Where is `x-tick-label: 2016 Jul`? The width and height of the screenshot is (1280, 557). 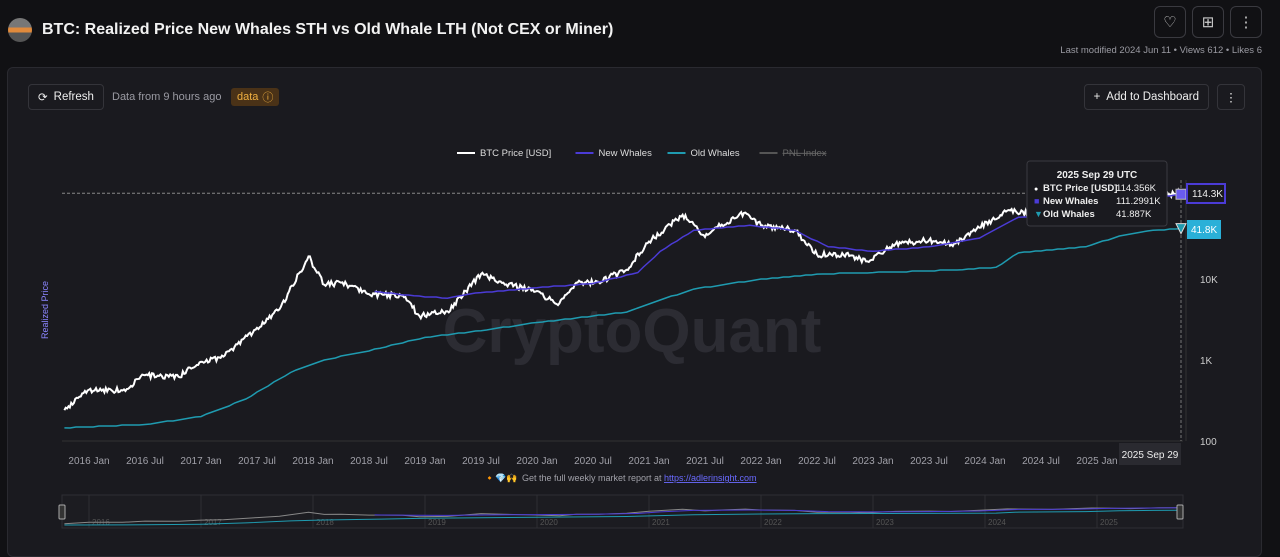
x-tick-label: 2016 Jul is located at coordinates (145, 461).